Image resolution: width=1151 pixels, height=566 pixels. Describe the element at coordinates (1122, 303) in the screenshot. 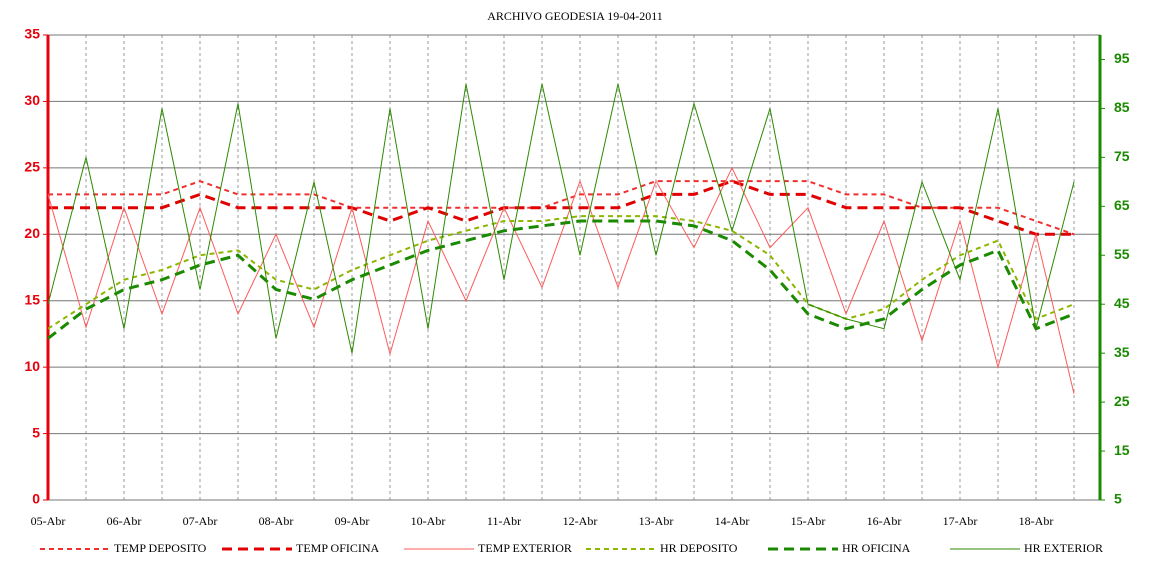

I see `y2-tick-label: 45` at that location.